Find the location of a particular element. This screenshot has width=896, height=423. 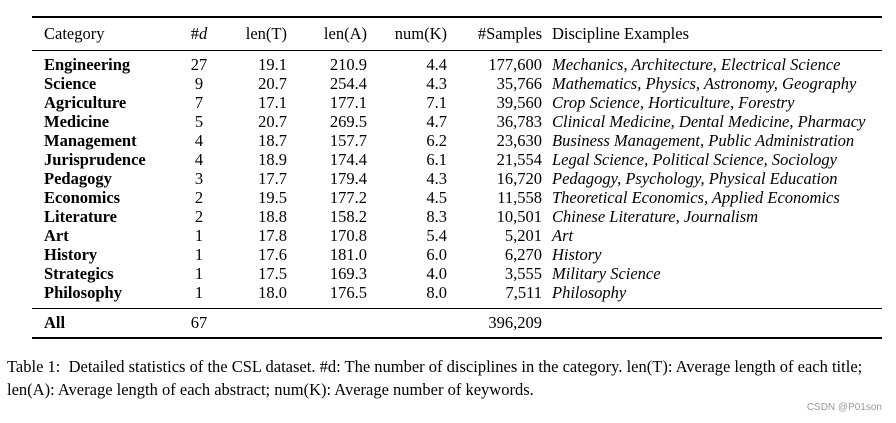

row-category: Management is located at coordinates (90, 140).